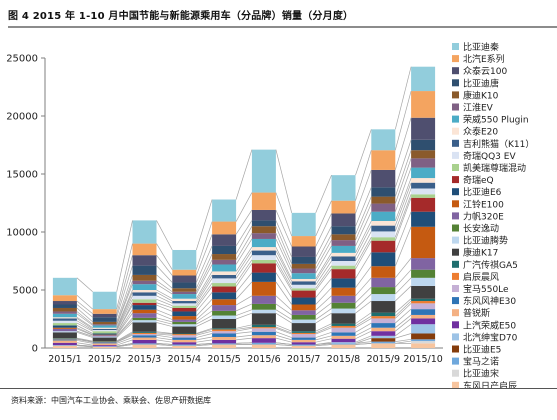  Describe the element at coordinates (35, 349) in the screenshot. I see `y-tick-label: 0` at that location.